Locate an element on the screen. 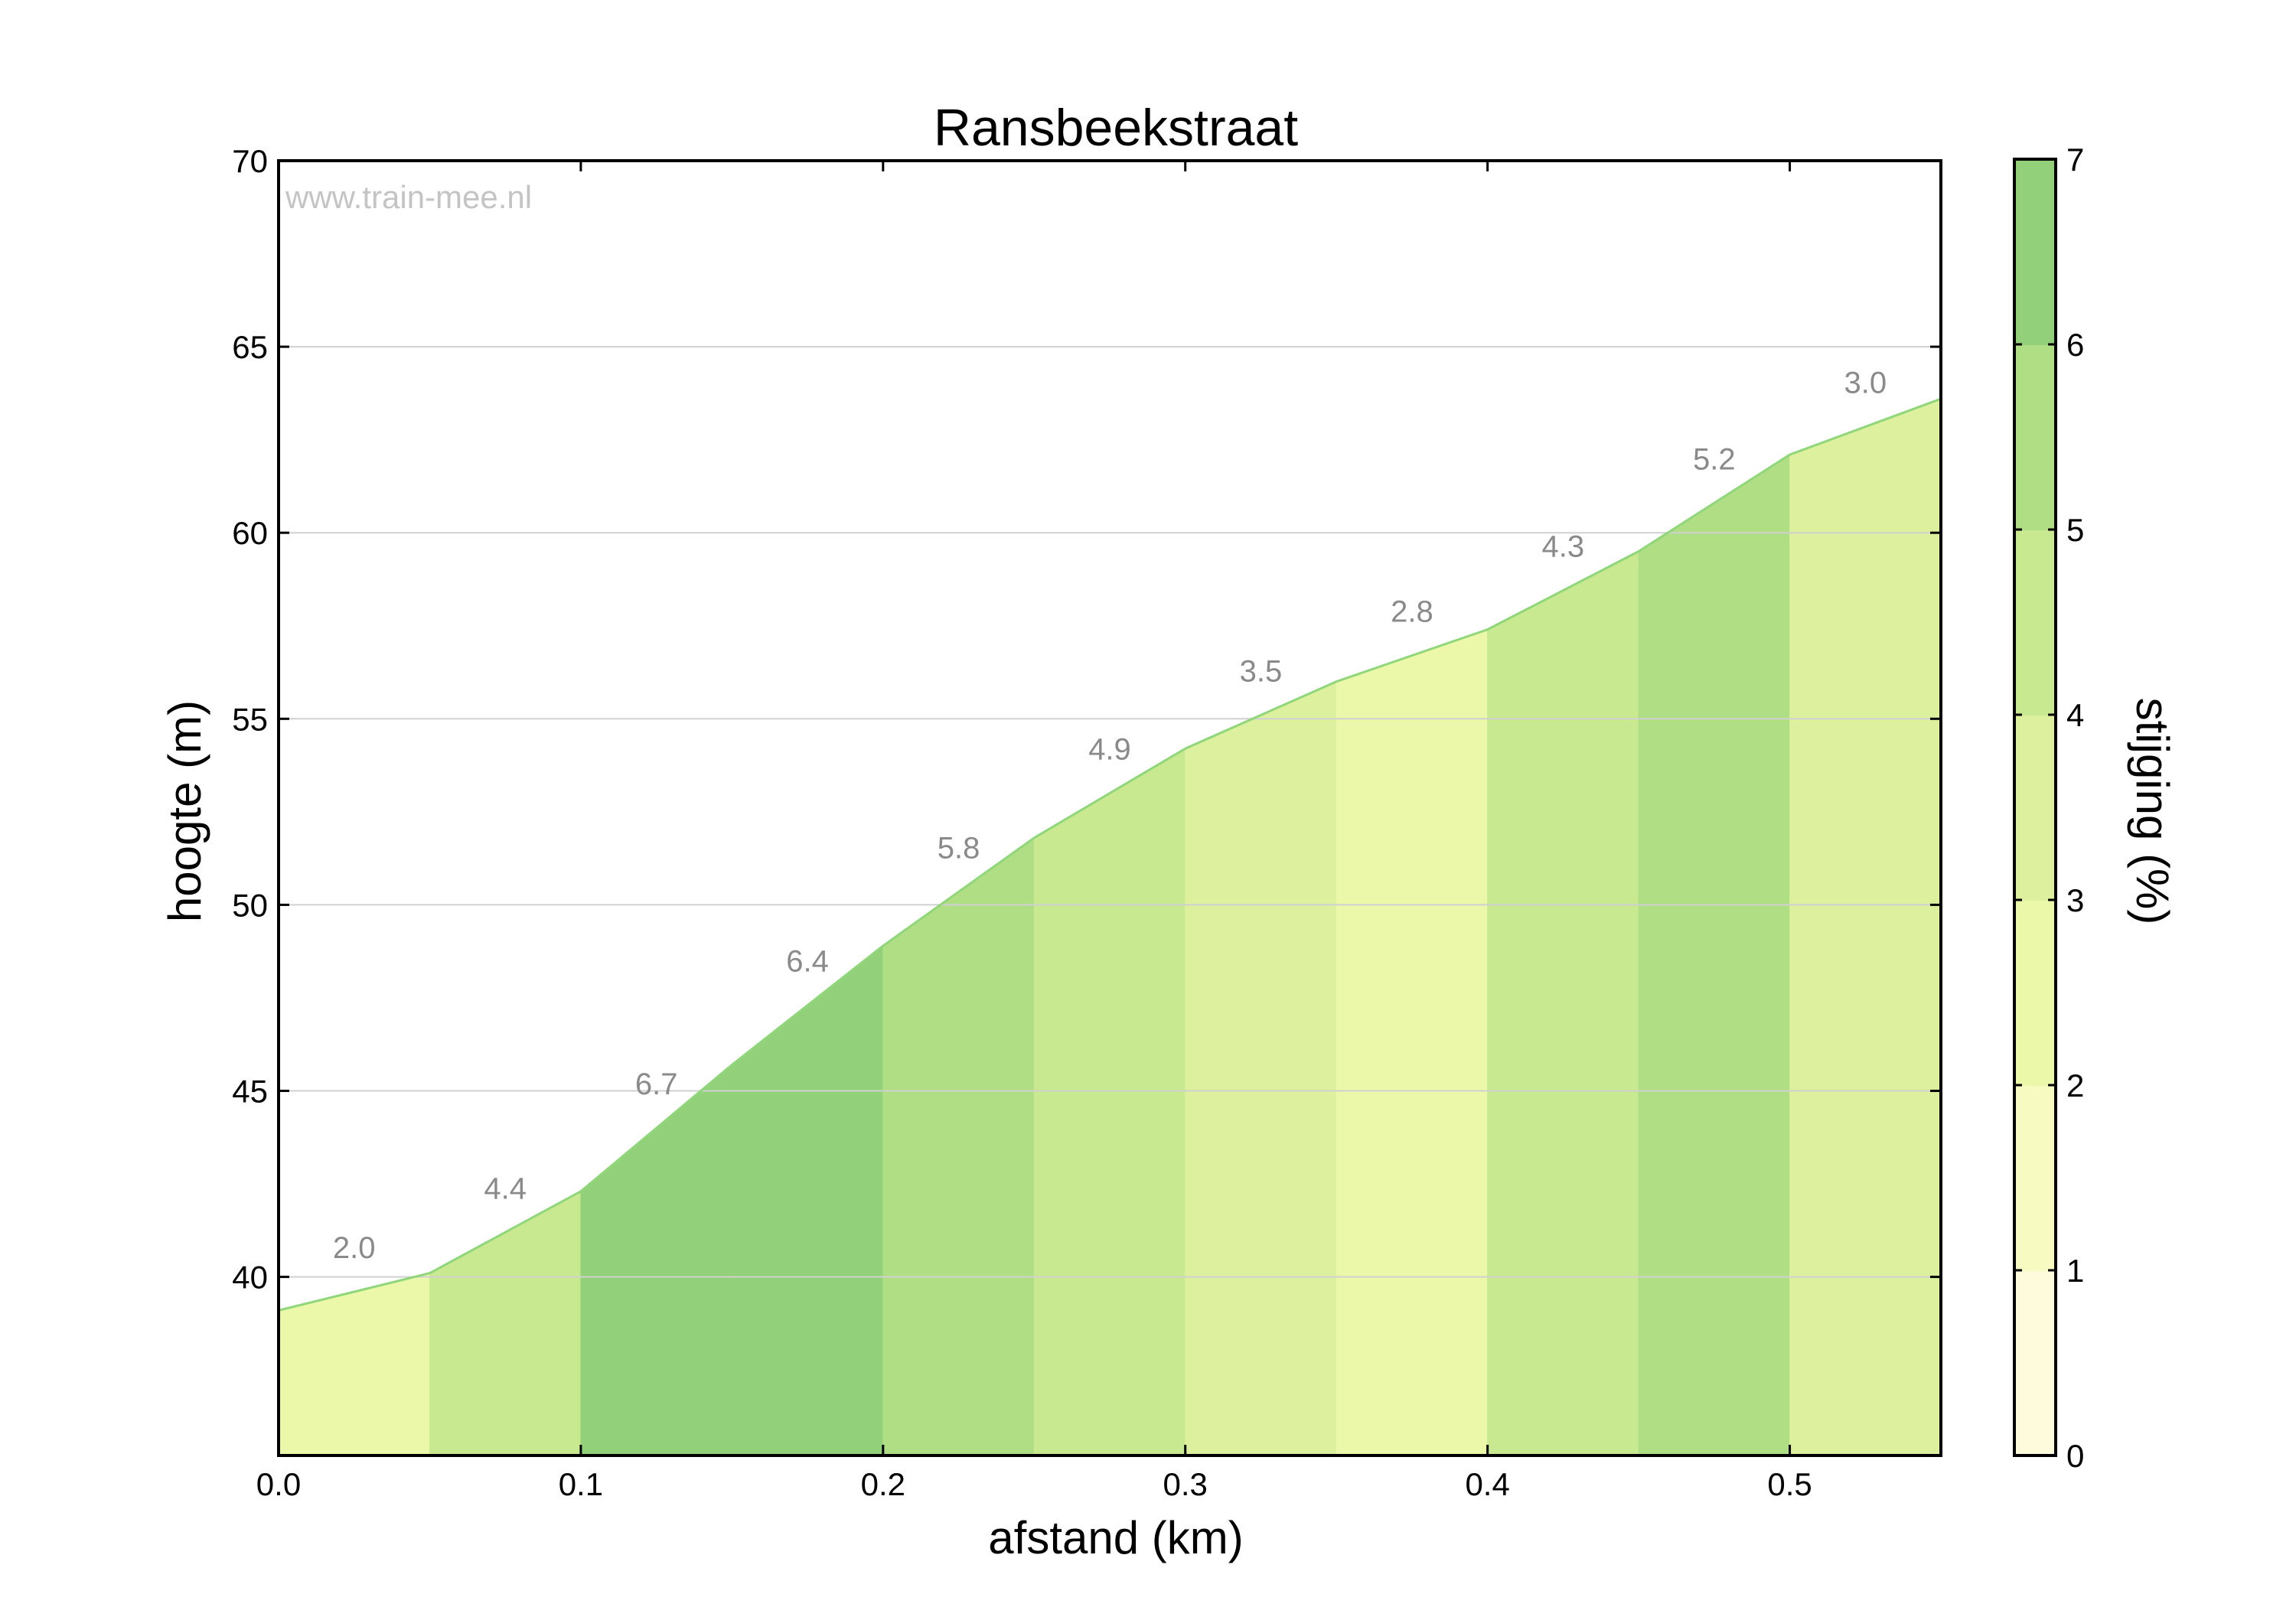 The image size is (2296, 1607). x-tick-label-5: 0.5 is located at coordinates (1789, 1484).